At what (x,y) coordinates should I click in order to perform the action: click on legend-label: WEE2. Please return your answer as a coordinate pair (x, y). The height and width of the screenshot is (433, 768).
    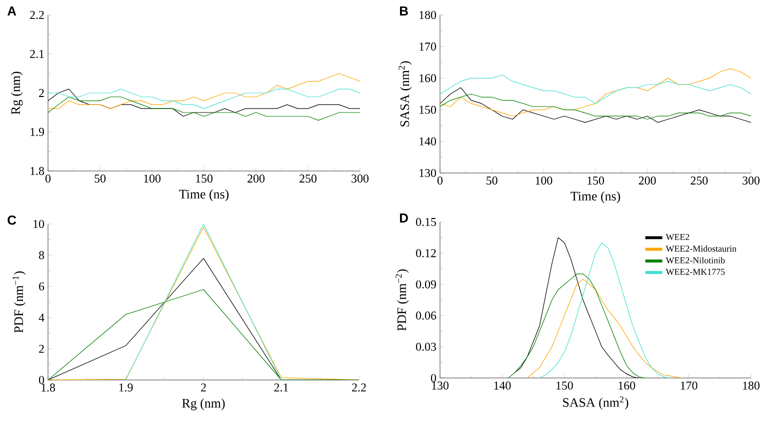
    Looking at the image, I should click on (678, 237).